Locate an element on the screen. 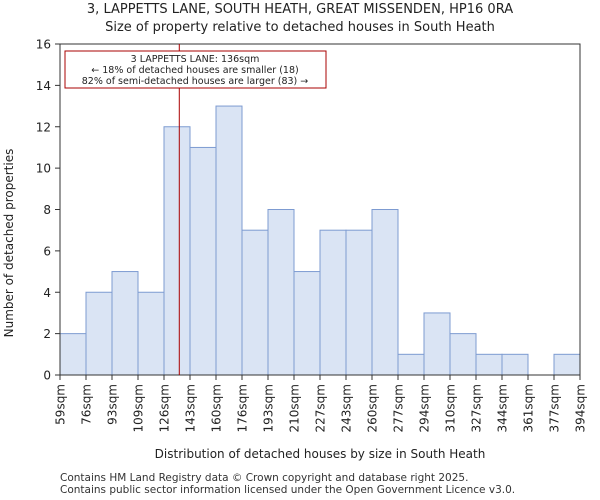 The image size is (600, 500). y-tick-label: 16 is located at coordinates (43, 45).